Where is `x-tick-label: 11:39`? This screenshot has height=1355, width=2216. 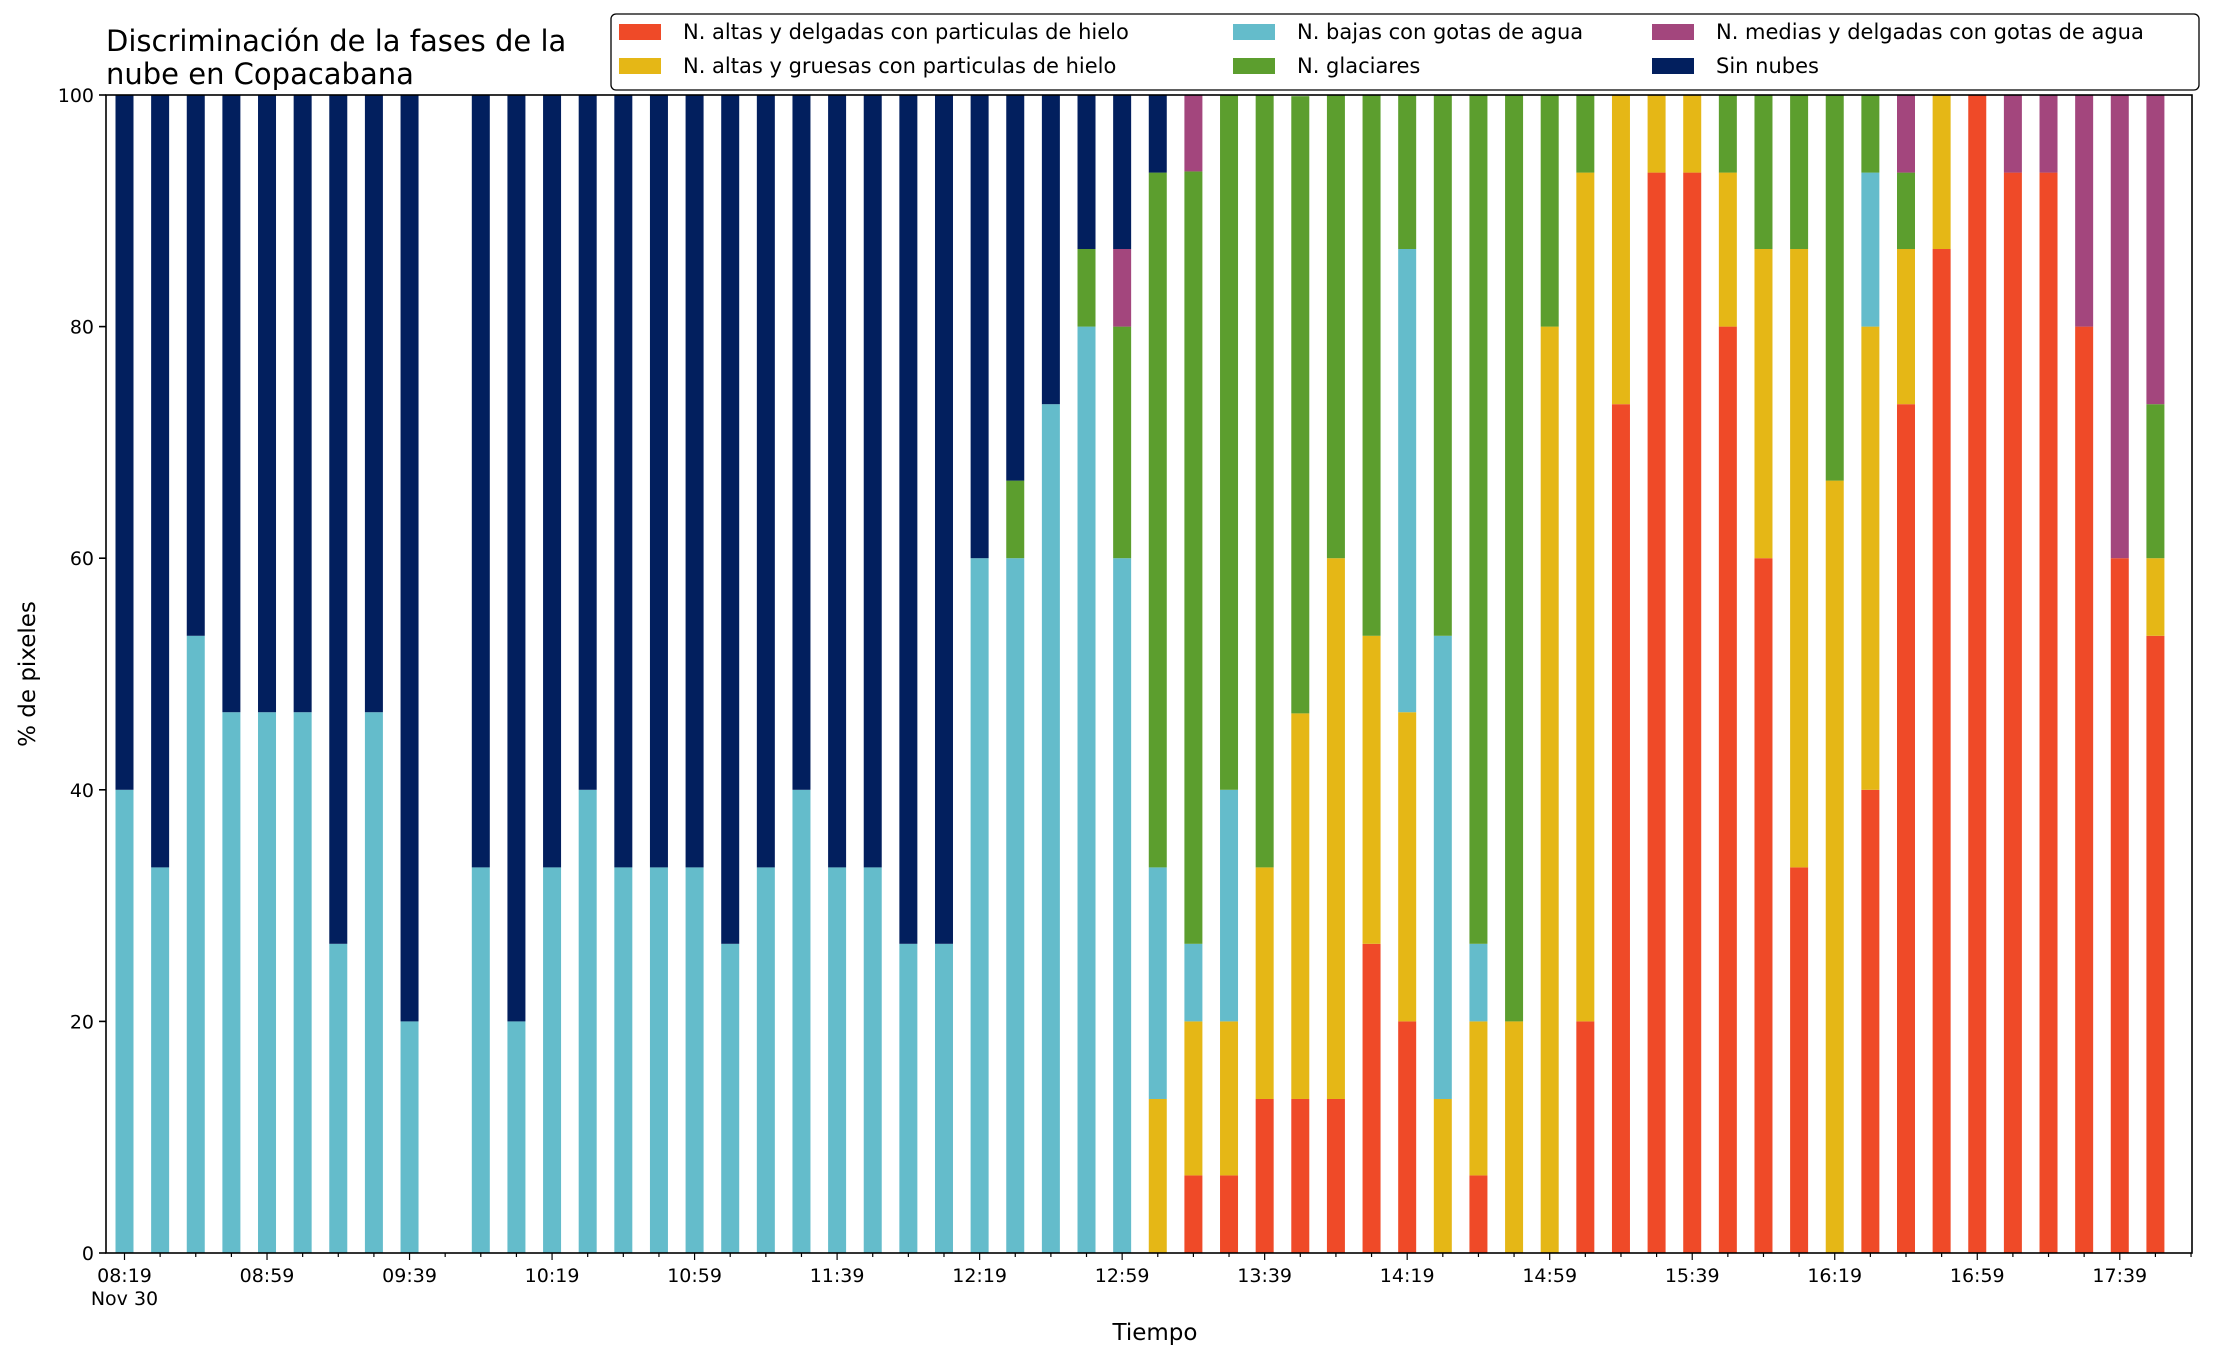
x-tick-label: 11:39 is located at coordinates (837, 1276).